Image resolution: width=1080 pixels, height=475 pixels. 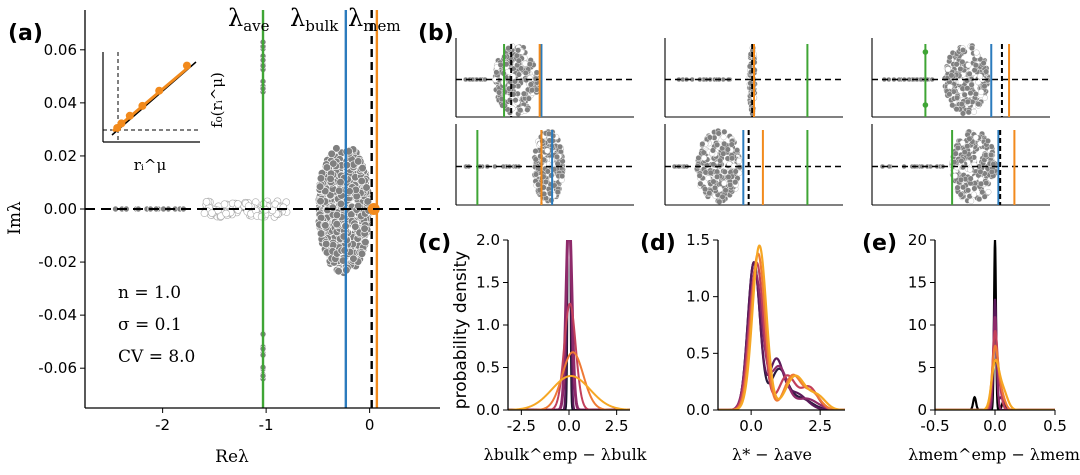 What do you see at coordinates (569, 380) in the screenshot?
I see `density-curve-s5` at bounding box center [569, 380].